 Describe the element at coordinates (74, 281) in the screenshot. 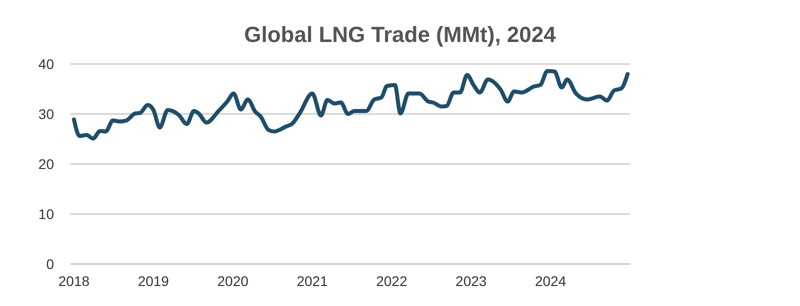

I see `x-tick-label: 2018` at that location.